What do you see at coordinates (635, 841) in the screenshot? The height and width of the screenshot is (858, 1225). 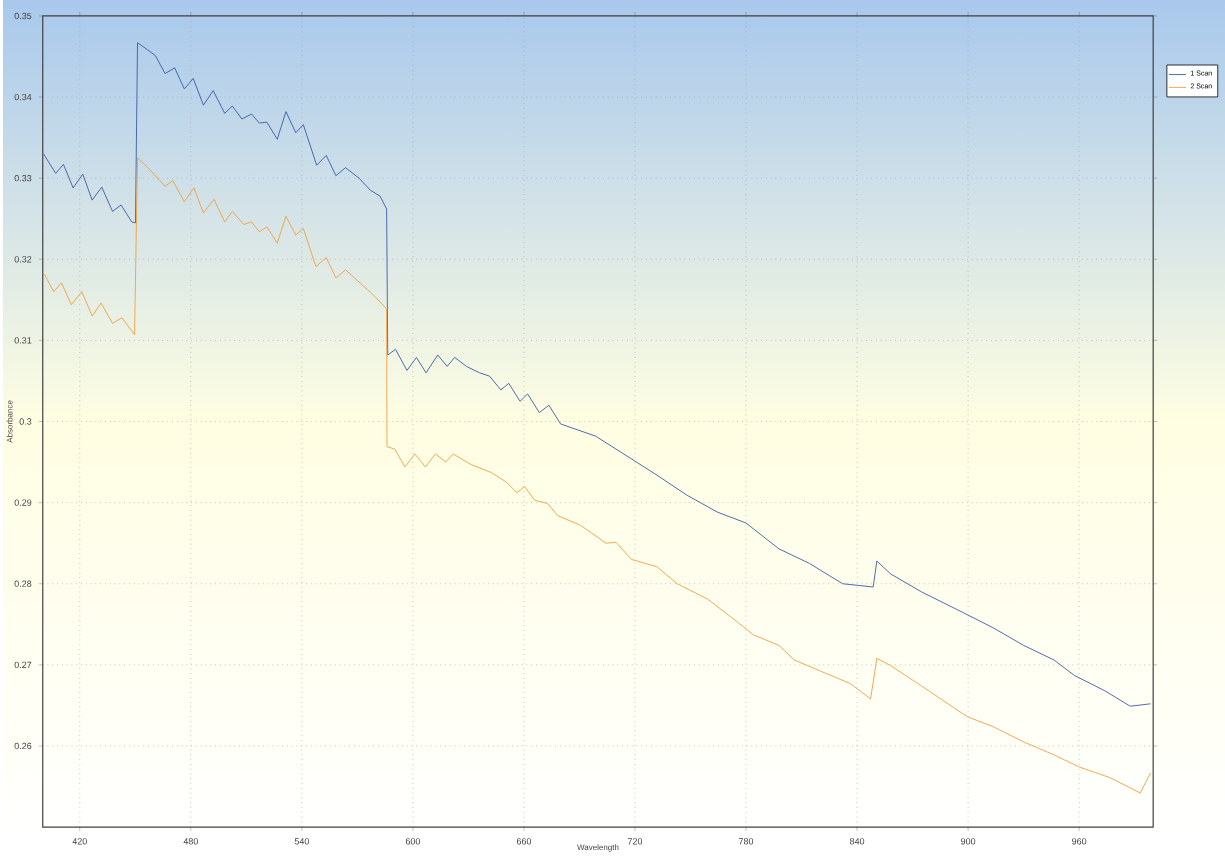 I see `x-tick-label: 720` at bounding box center [635, 841].